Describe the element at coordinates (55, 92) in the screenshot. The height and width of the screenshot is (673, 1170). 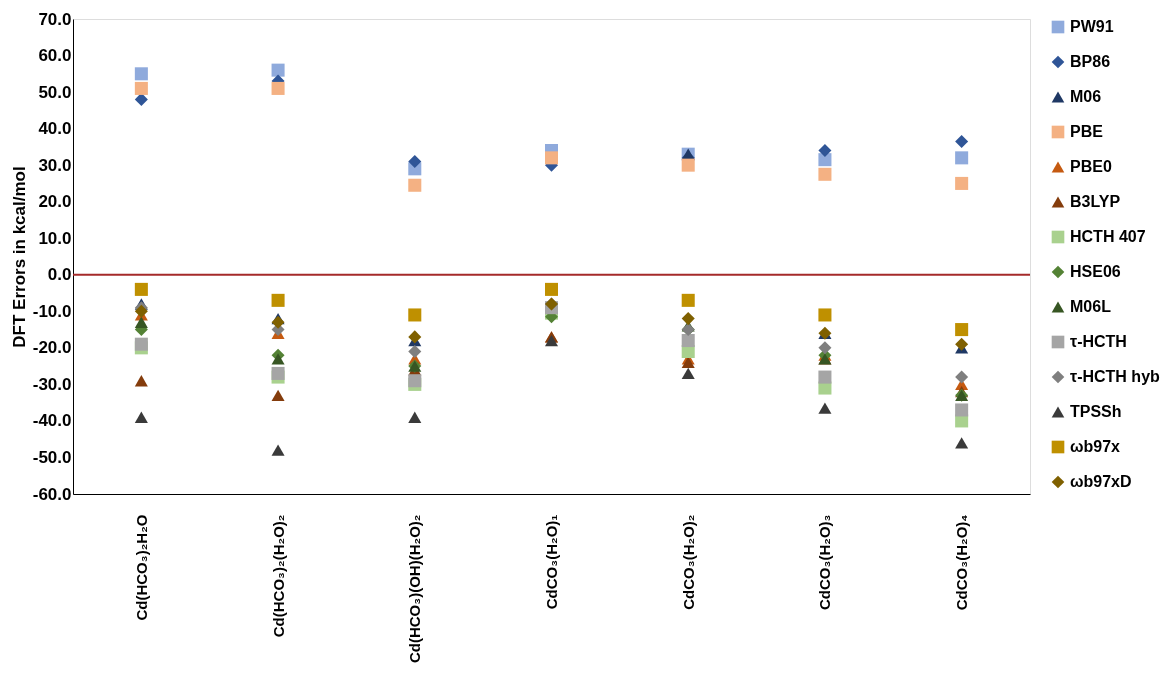
I see `y-tick-label: 50.0` at that location.